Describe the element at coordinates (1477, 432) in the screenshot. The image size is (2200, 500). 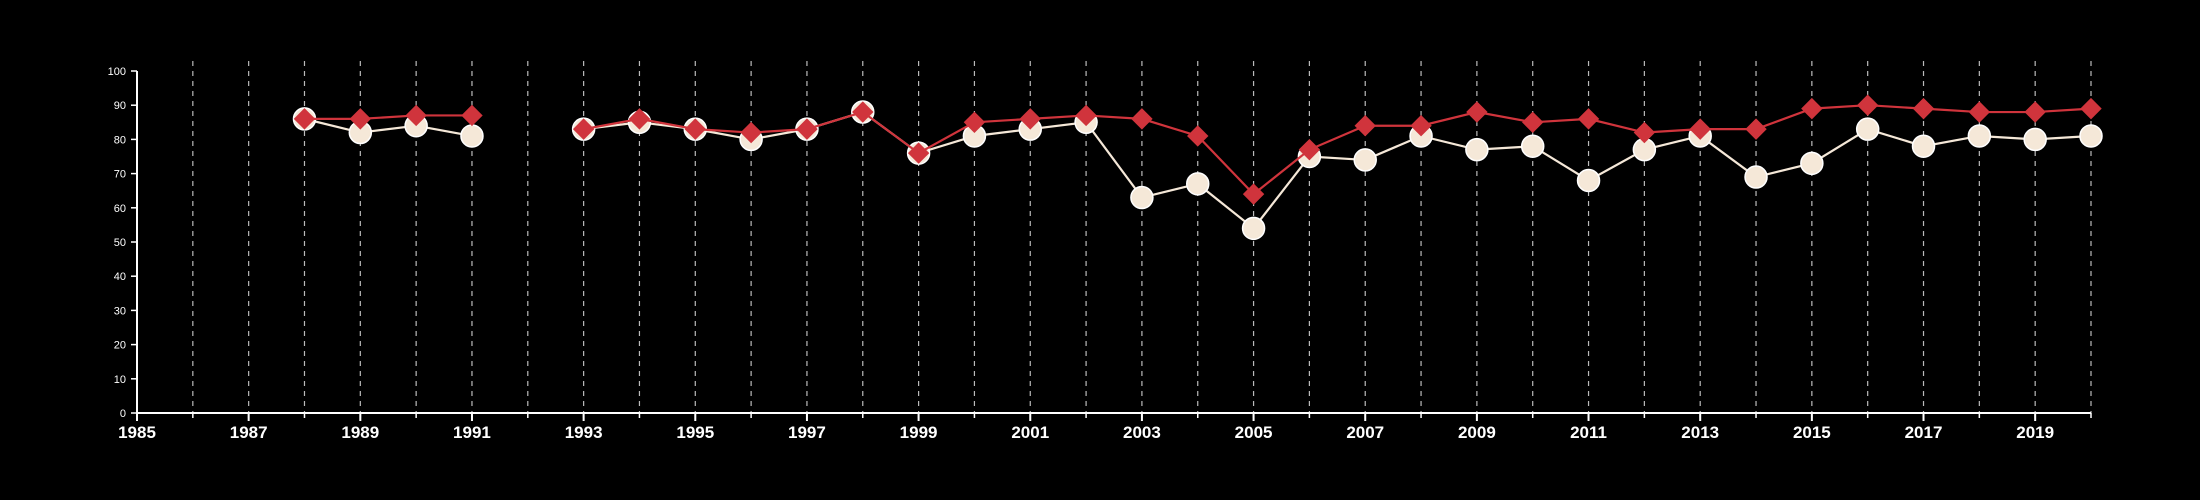
I see `x-tick-label-2009: 2009` at that location.